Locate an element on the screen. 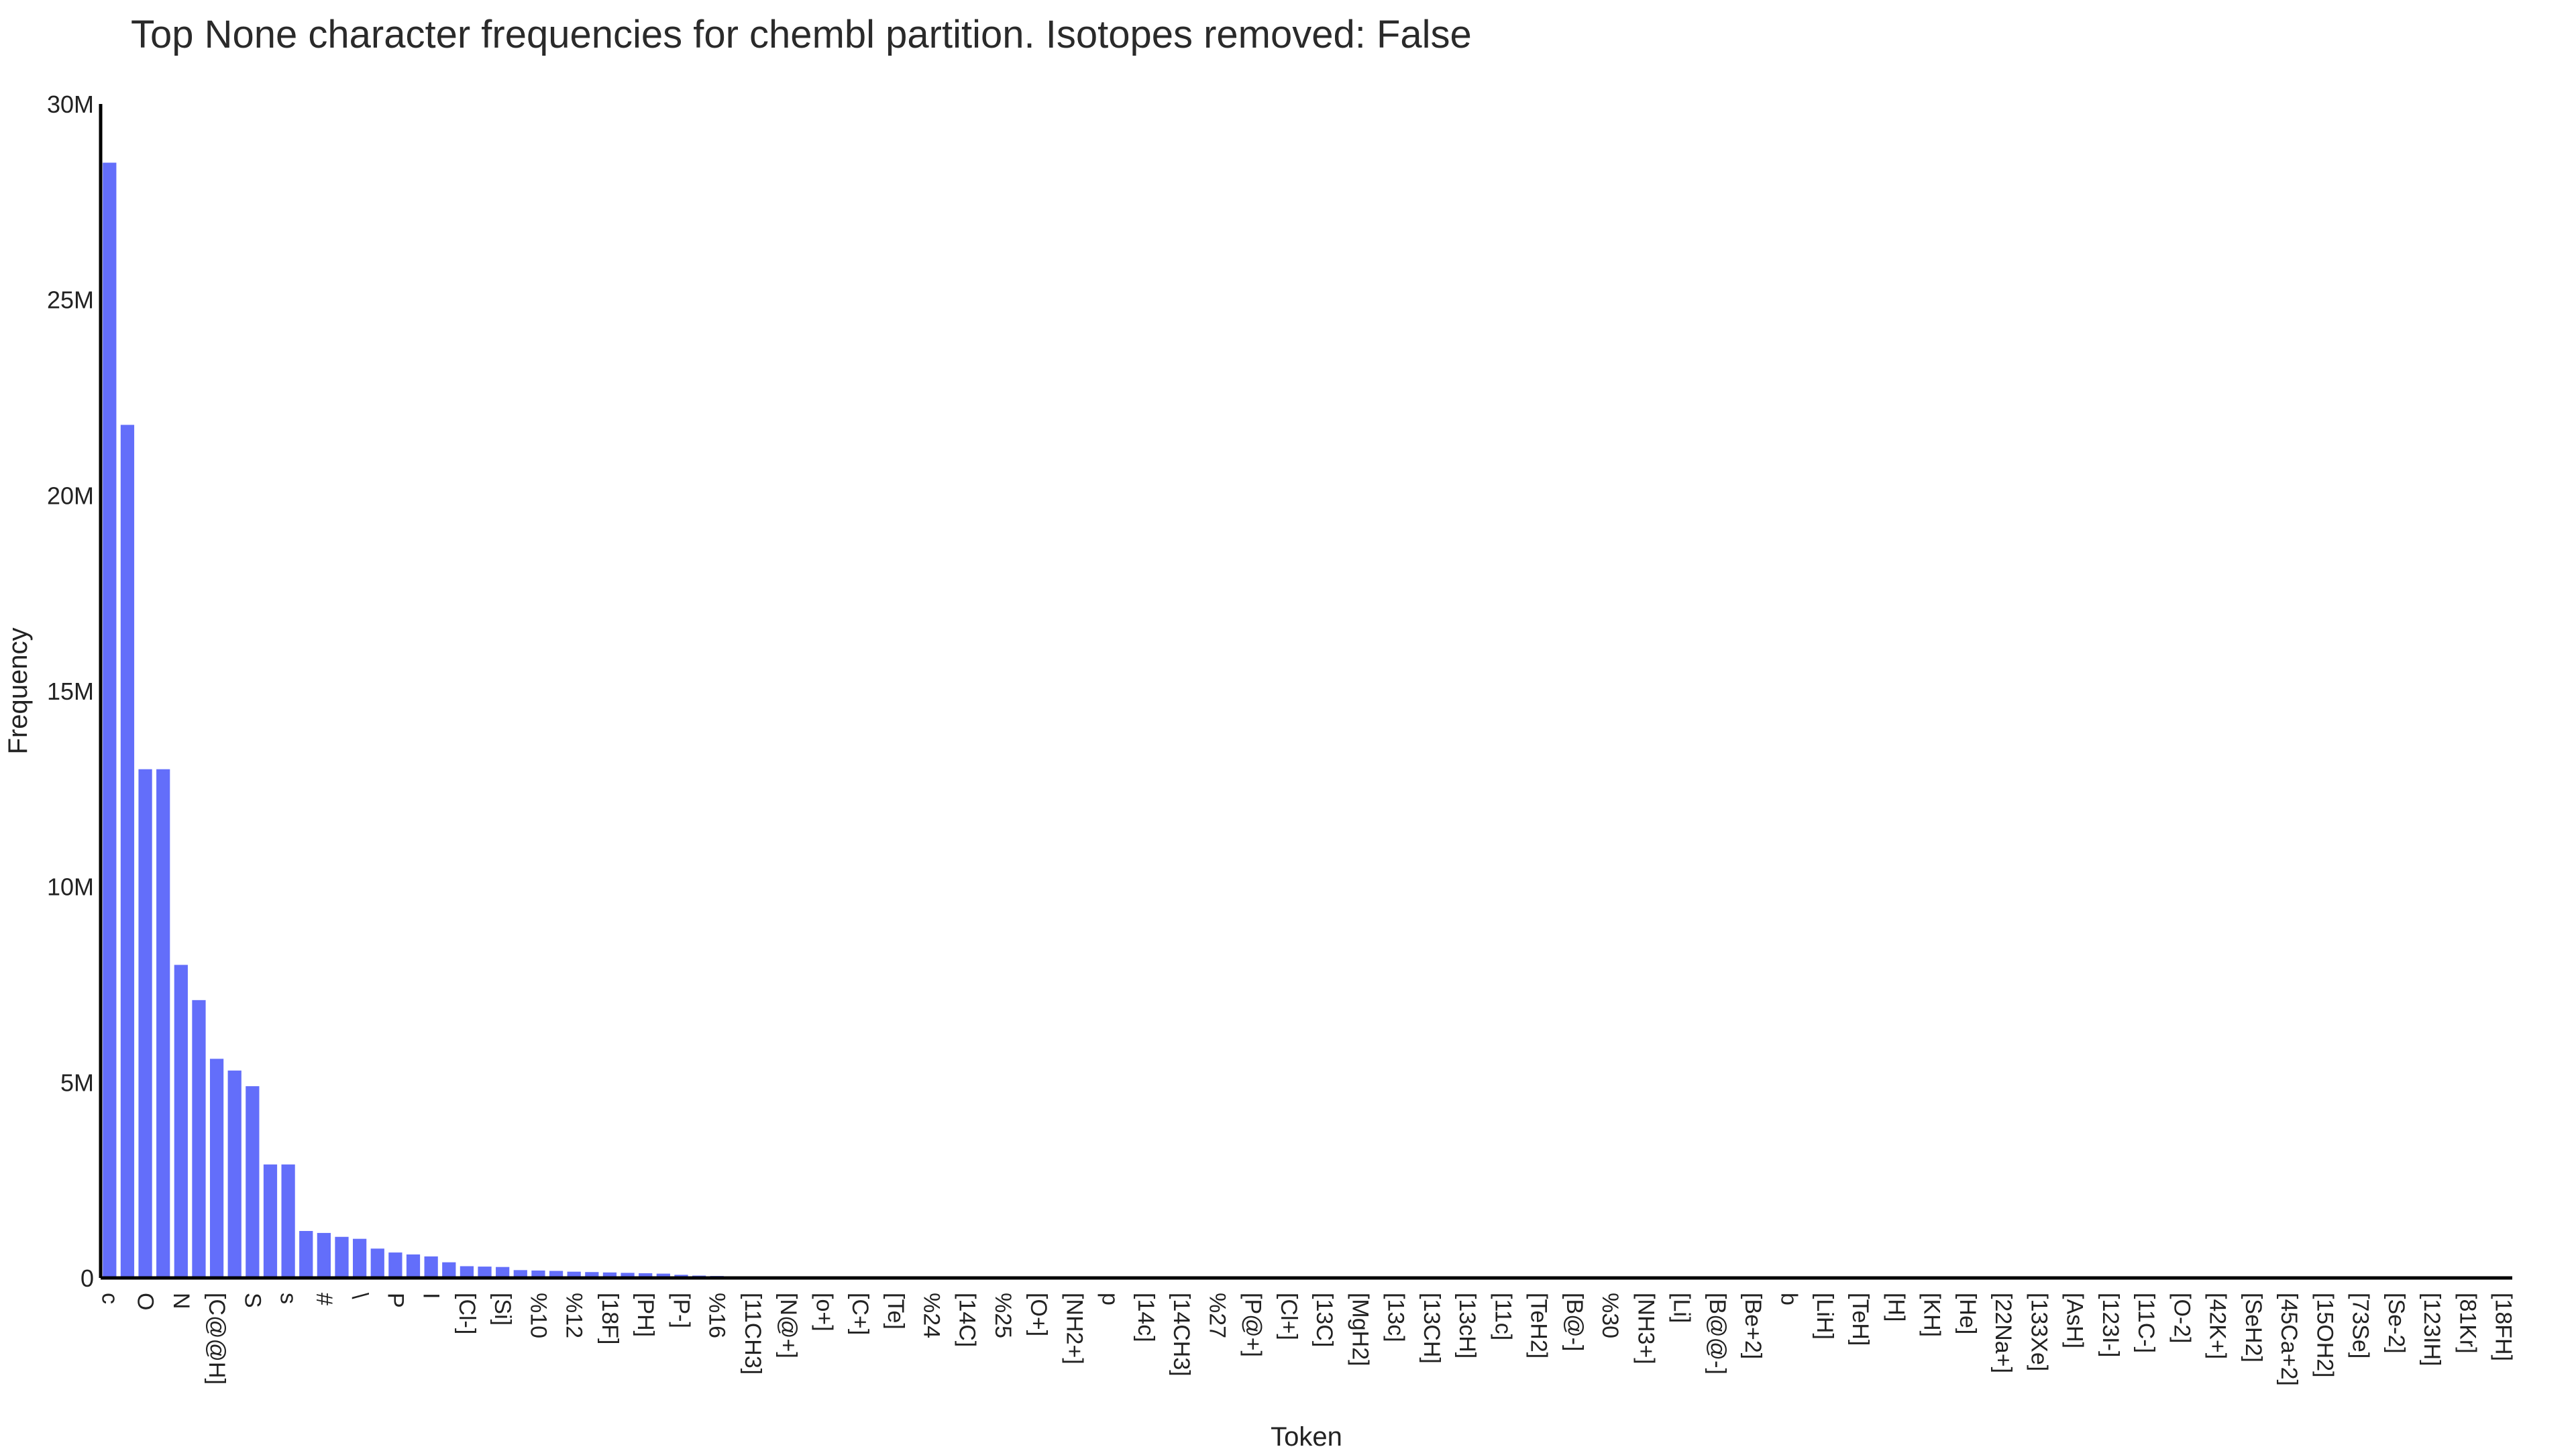 Image resolution: width=2576 pixels, height=1449 pixels. x-tick-label: [123I-] is located at coordinates (2110, 1325).